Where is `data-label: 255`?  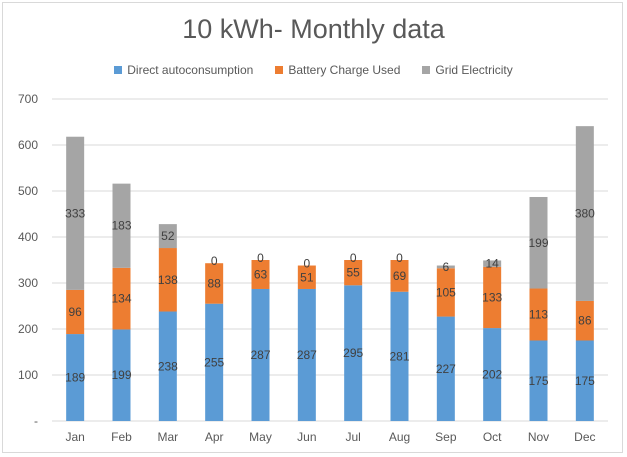
data-label: 255 is located at coordinates (214, 362).